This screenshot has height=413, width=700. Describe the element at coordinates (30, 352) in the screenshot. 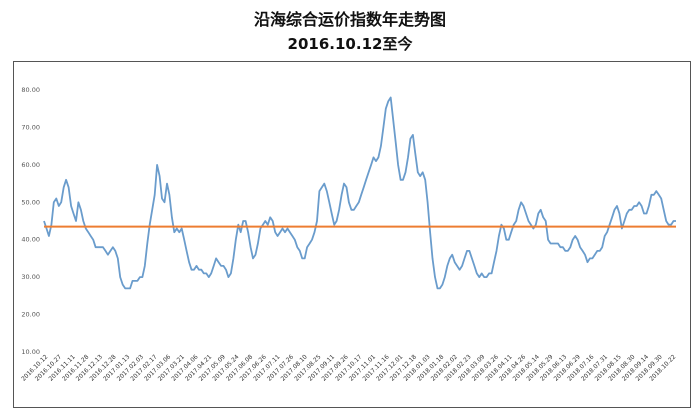

I see `y-tick-label: 10.00` at that location.